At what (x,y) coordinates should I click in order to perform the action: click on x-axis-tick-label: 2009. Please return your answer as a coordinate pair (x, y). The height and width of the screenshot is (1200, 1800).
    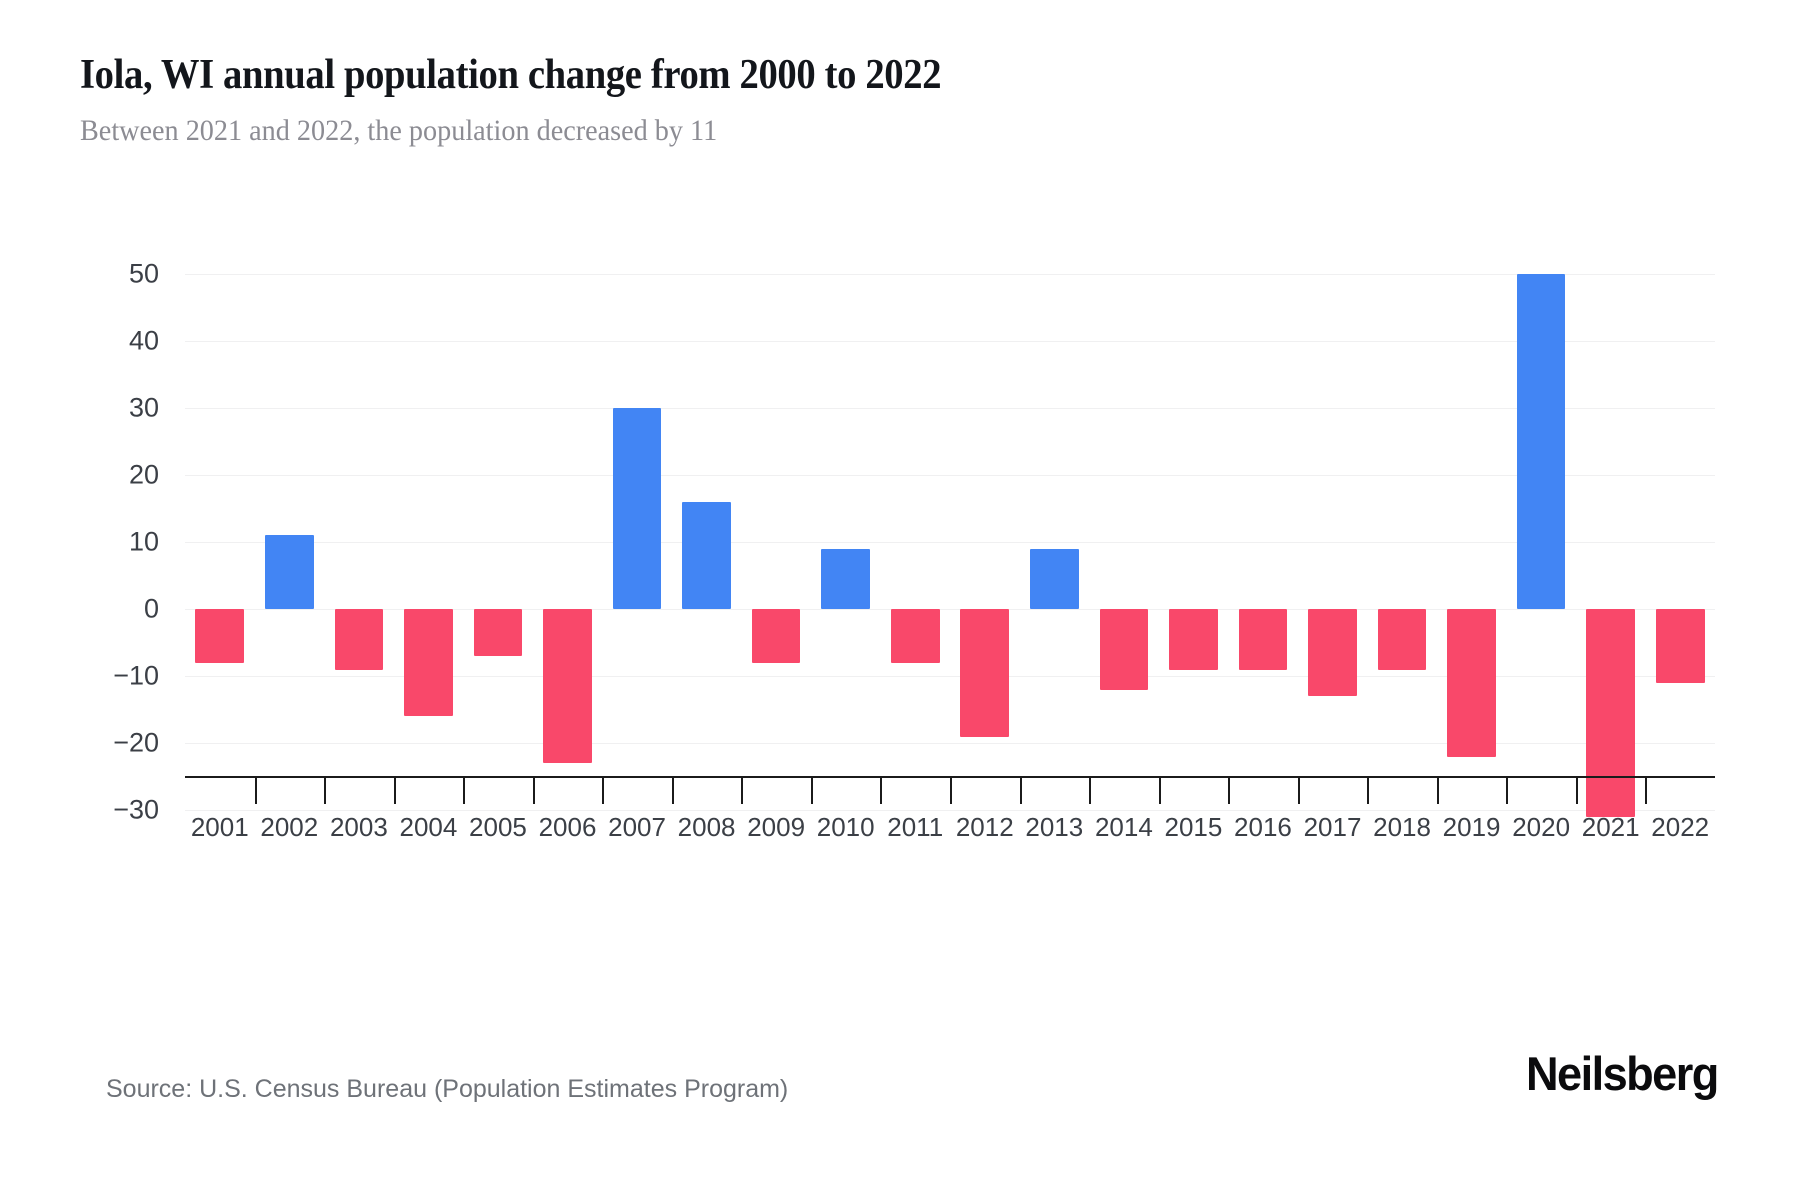
    Looking at the image, I should click on (776, 827).